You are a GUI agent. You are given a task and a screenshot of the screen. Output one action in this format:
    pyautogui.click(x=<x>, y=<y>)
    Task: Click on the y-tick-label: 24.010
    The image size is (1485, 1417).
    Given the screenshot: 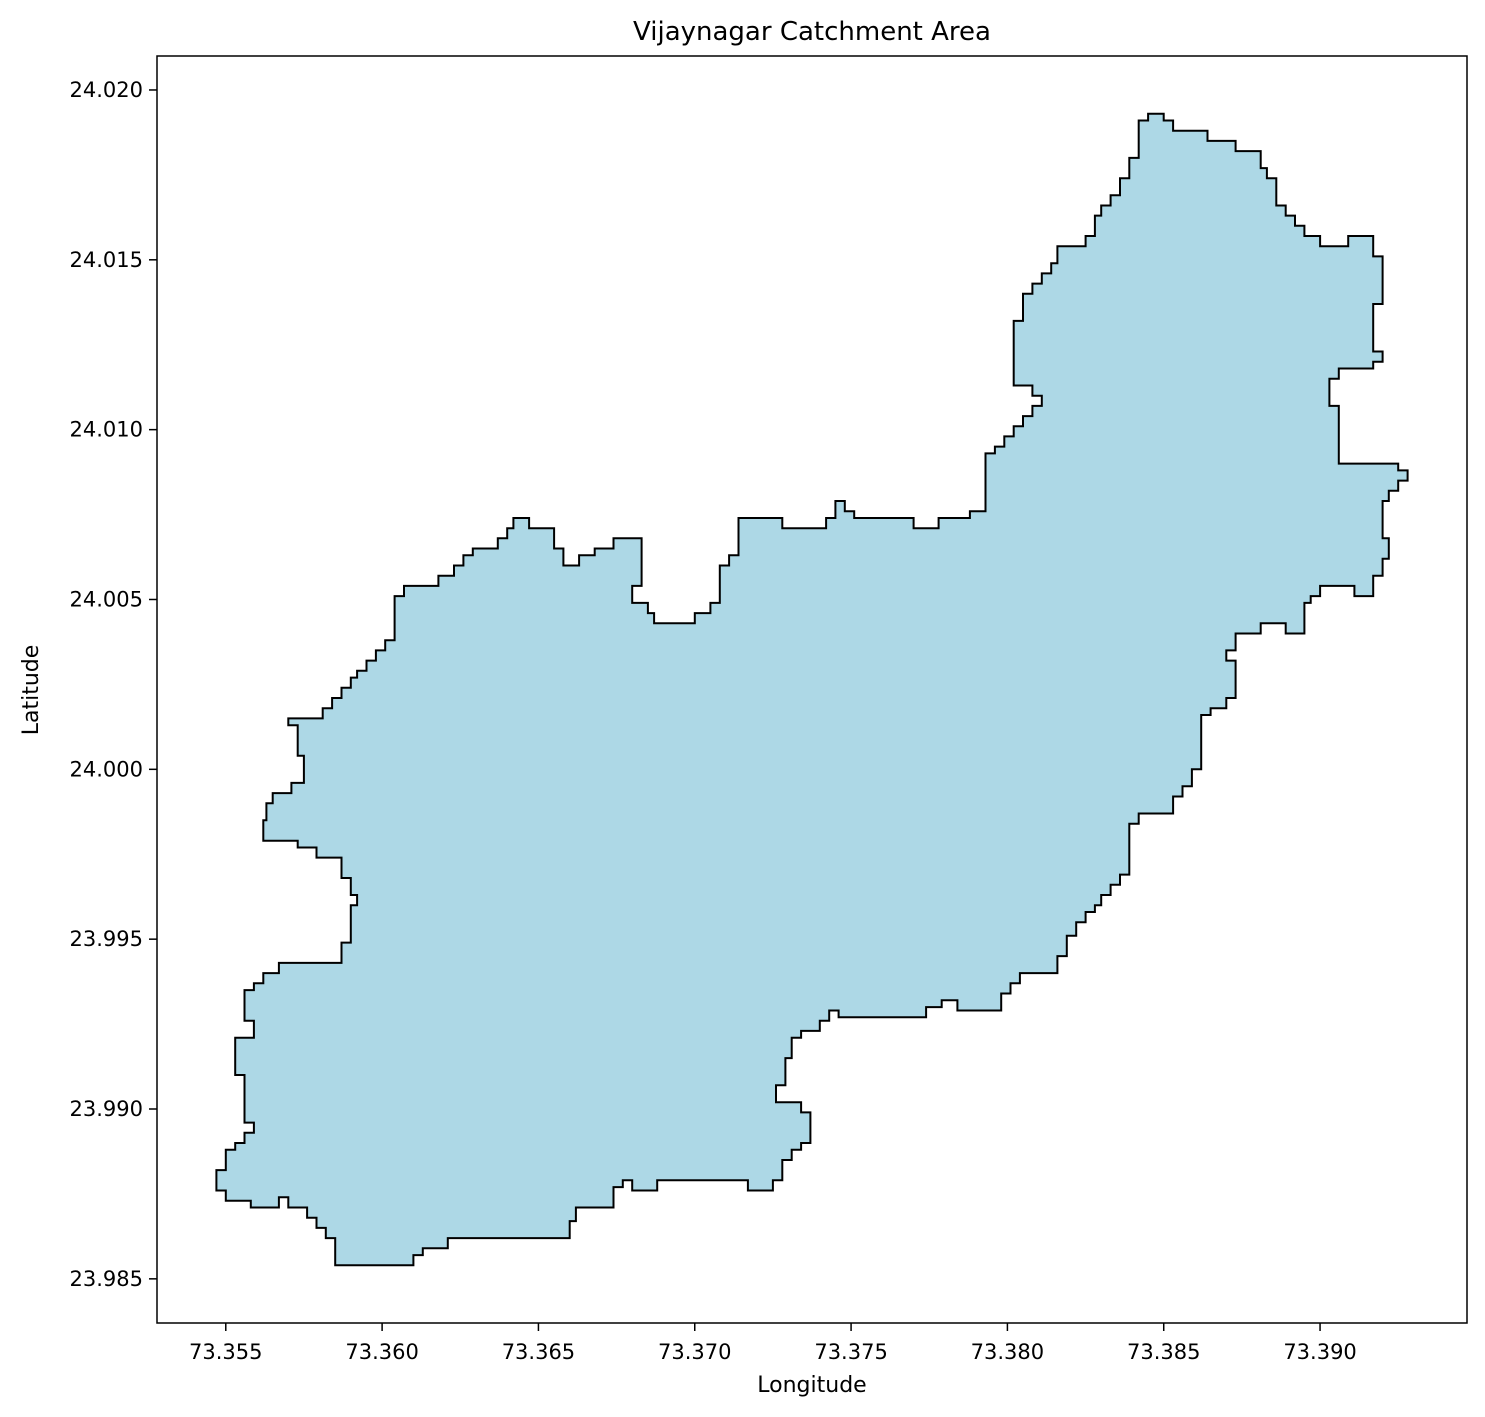 What is the action you would take?
    pyautogui.click(x=106, y=430)
    